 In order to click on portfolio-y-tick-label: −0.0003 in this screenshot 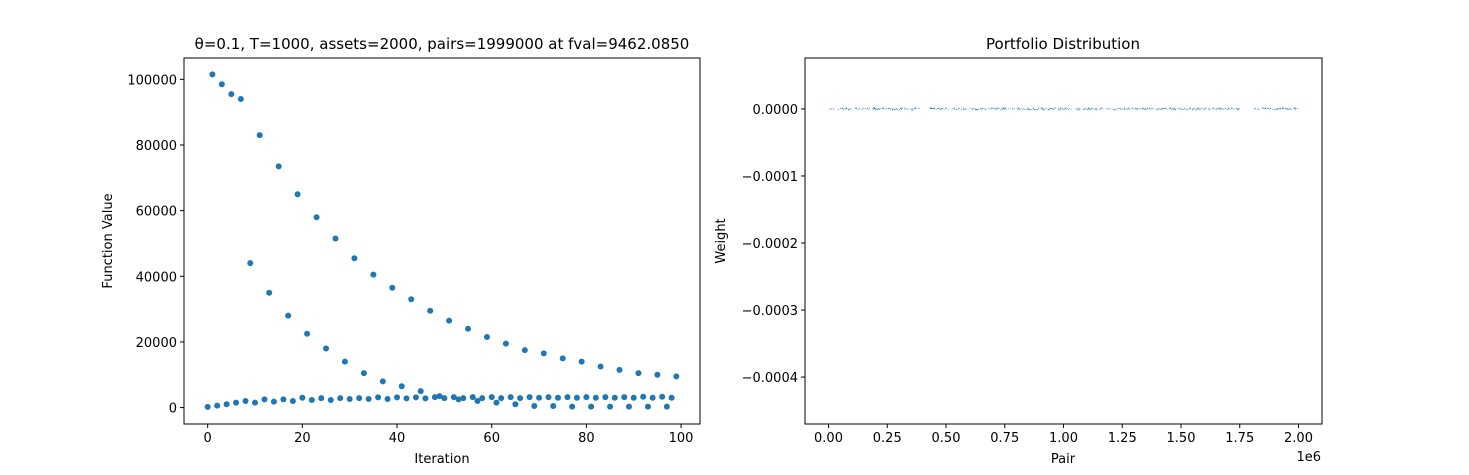, I will do `click(770, 311)`.